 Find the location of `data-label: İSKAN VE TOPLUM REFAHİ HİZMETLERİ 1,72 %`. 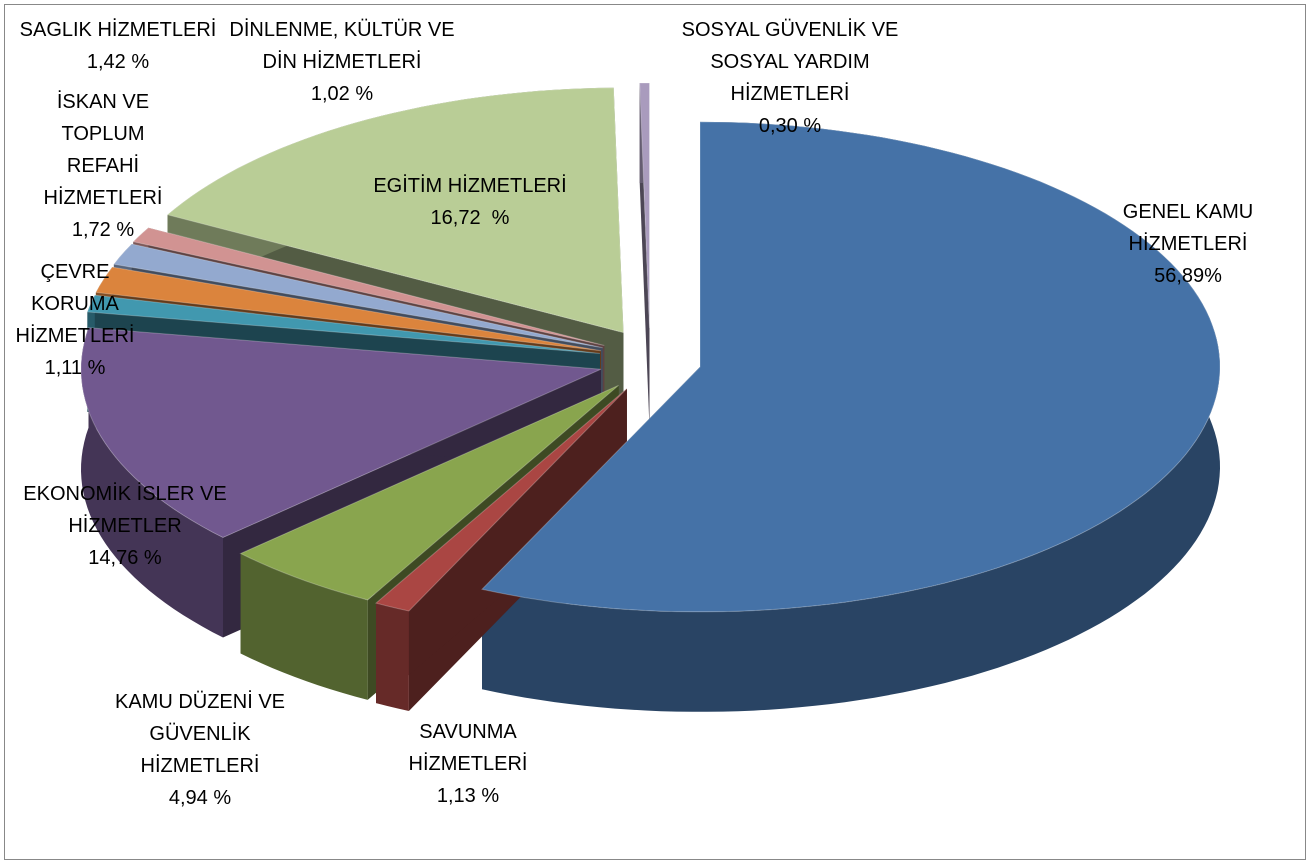

data-label: İSKAN VE TOPLUM REFAHİ HİZMETLERİ 1,72 % is located at coordinates (103, 166).